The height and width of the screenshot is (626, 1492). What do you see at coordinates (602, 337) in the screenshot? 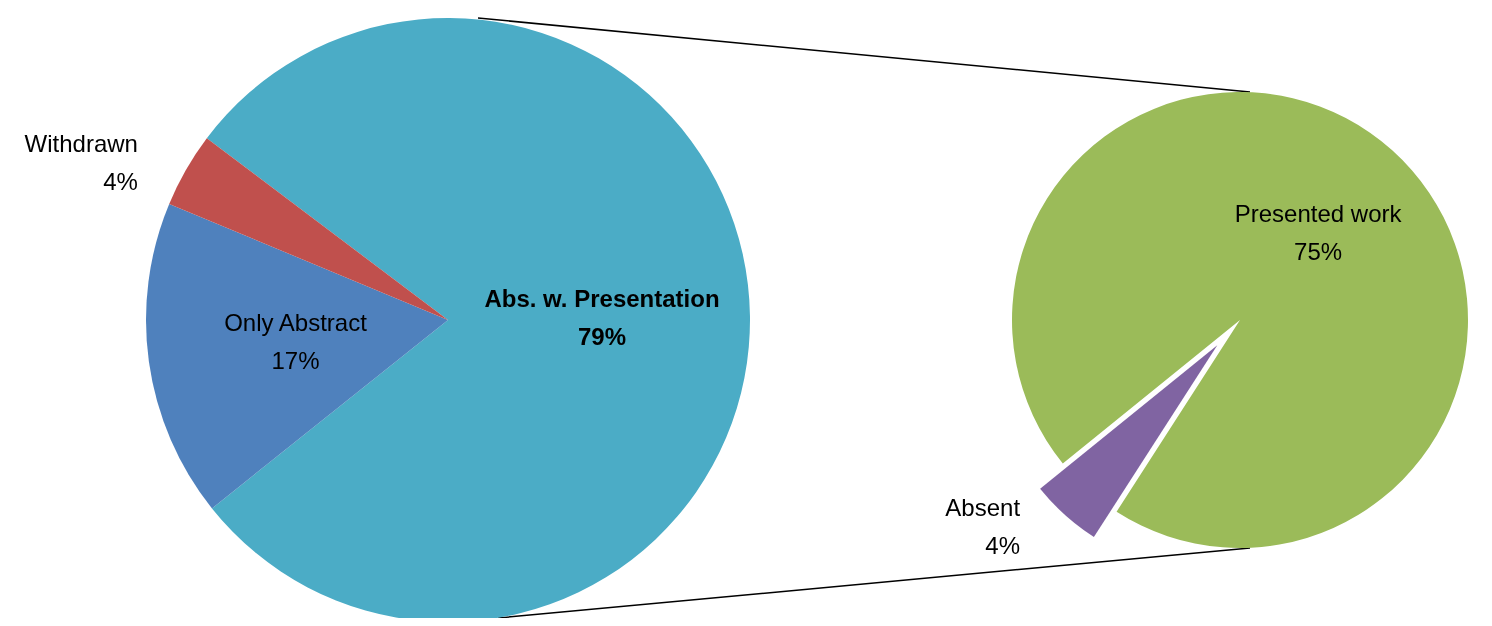
I see `data-label: 79%` at bounding box center [602, 337].